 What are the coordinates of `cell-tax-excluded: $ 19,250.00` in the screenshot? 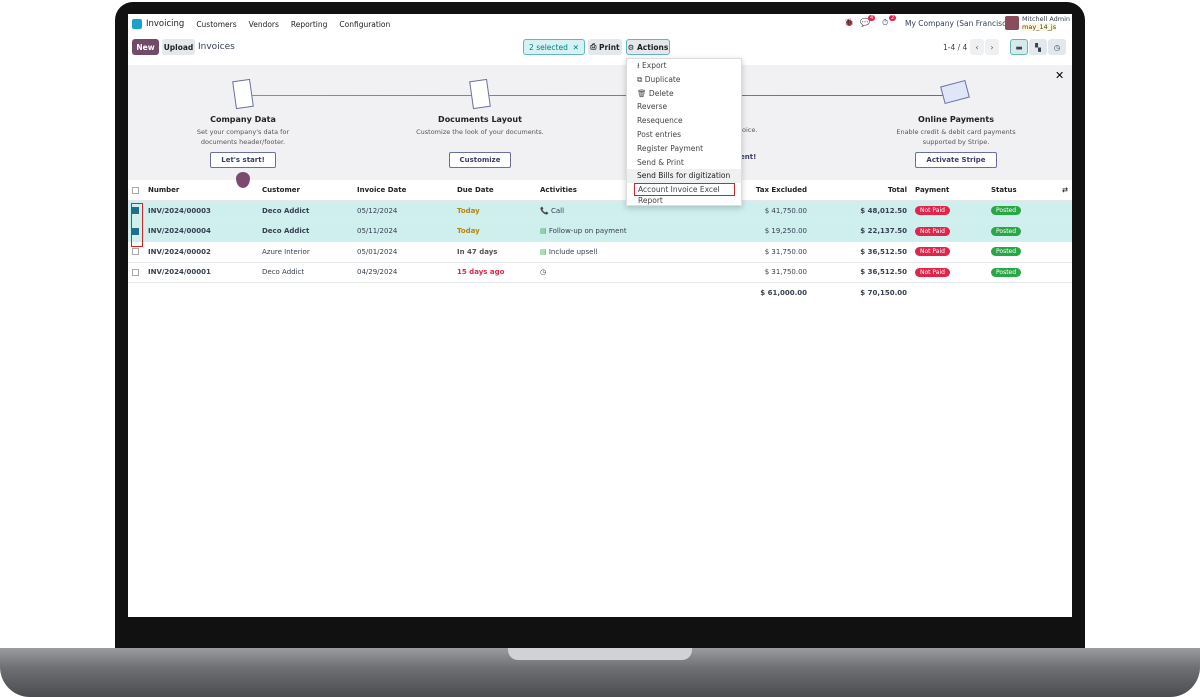 It's located at (733, 231).